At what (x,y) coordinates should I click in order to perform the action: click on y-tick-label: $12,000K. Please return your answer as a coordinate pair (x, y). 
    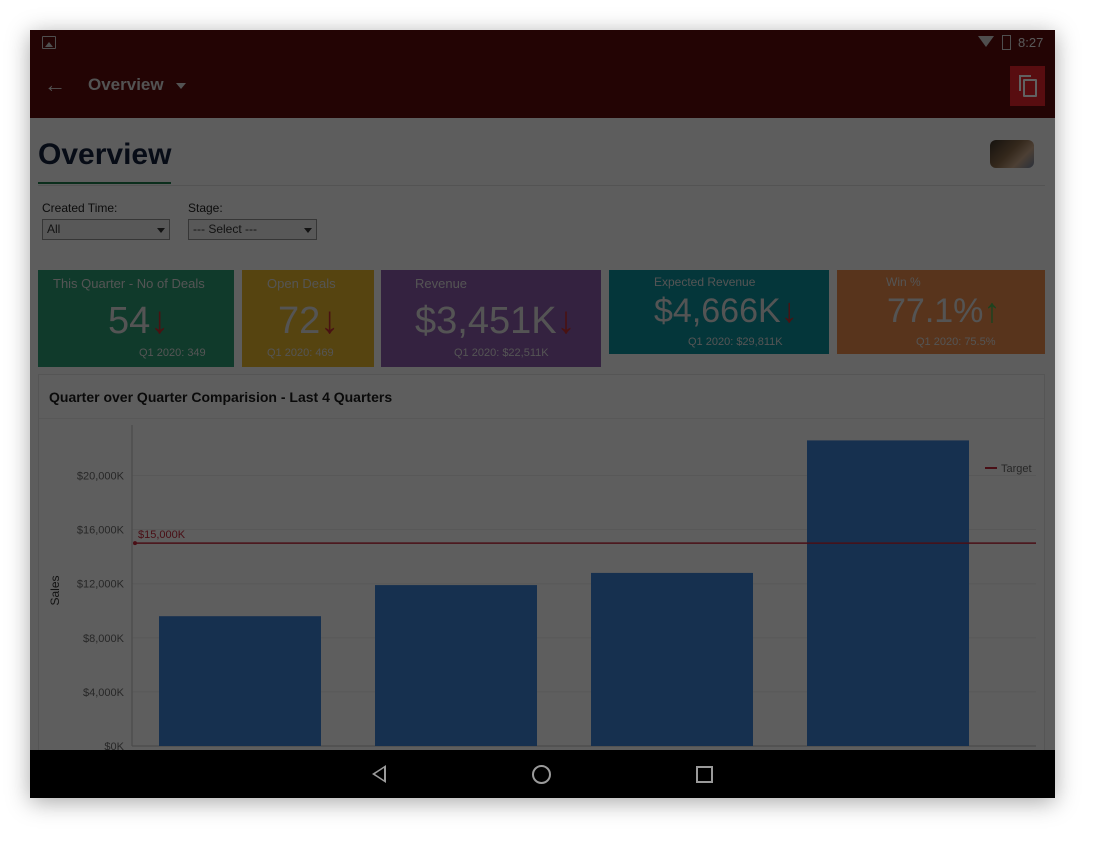
    Looking at the image, I should click on (101, 585).